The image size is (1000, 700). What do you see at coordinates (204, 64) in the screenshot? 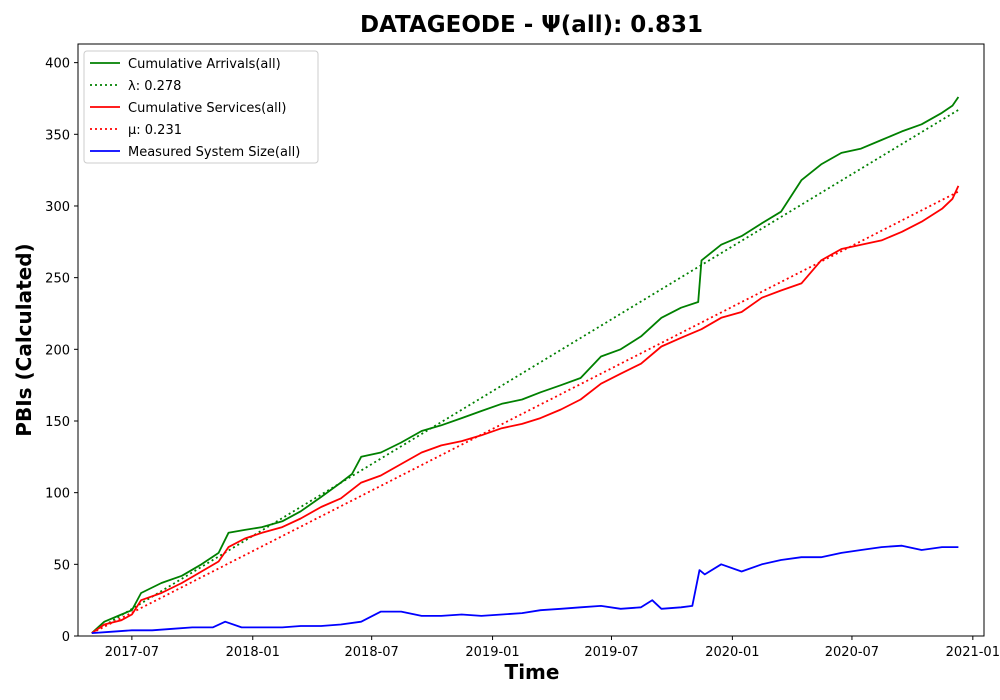
I see `legend-label-0: Cumulative Arrivals(all)` at bounding box center [204, 64].